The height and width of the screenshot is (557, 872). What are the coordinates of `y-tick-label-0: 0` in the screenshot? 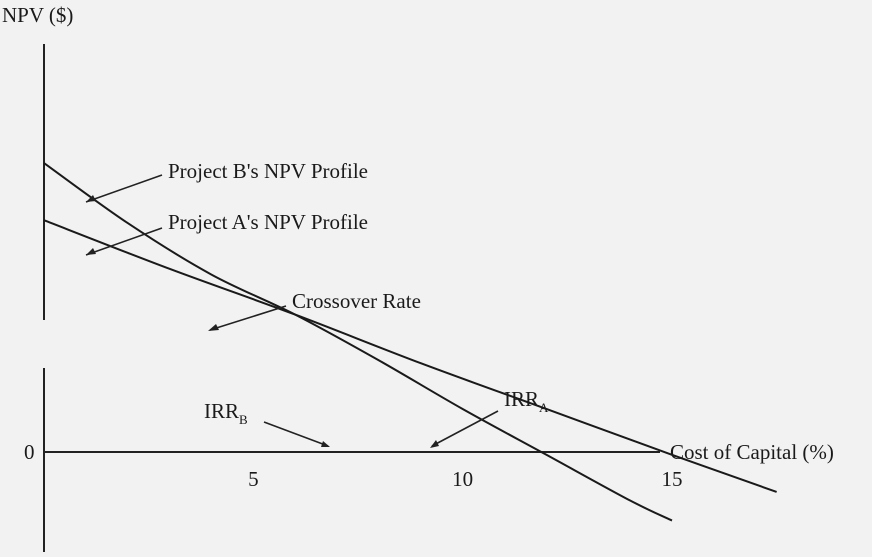 It's located at (29, 452).